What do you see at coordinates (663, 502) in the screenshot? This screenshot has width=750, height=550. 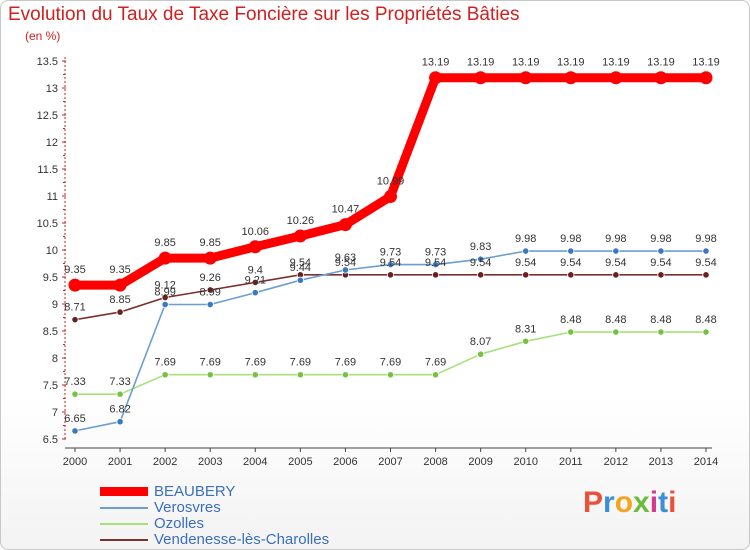 I see `logo-letter: t` at bounding box center [663, 502].